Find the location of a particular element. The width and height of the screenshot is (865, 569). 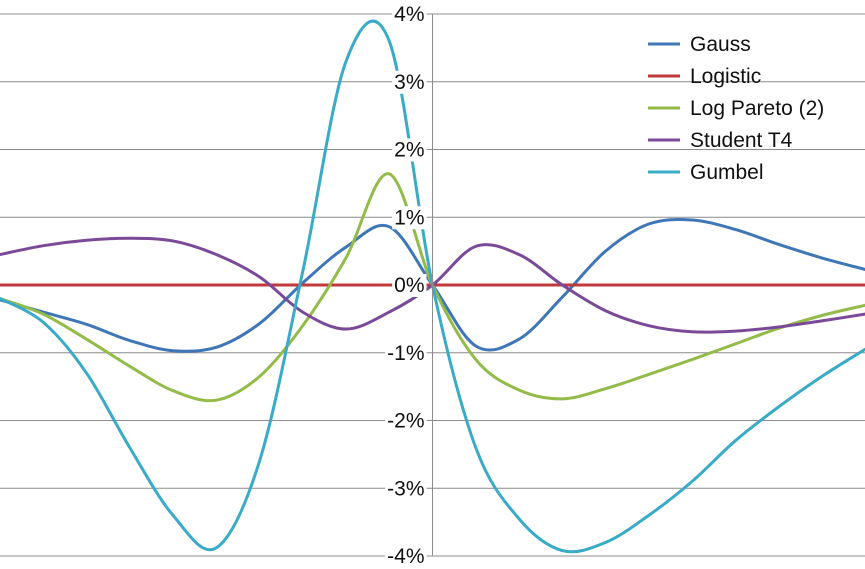

y-tick-label: -3% is located at coordinates (405, 488).